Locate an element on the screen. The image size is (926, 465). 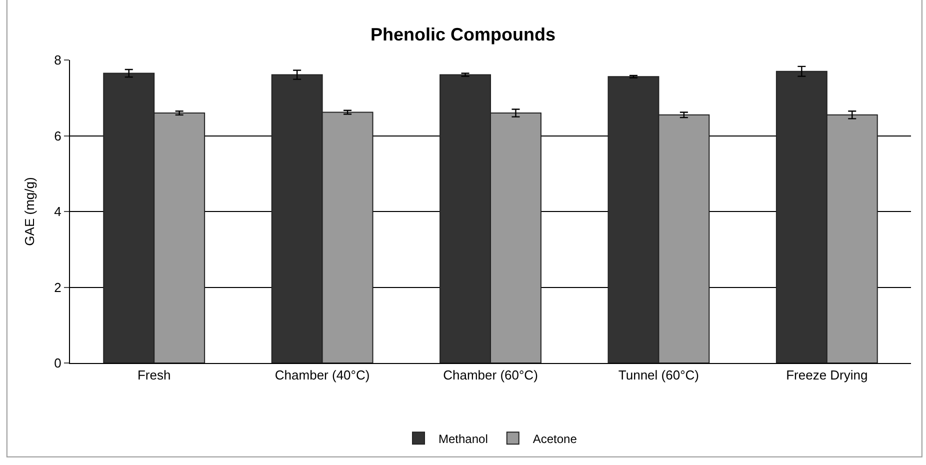
x-tick-label: Fresh is located at coordinates (154, 375).